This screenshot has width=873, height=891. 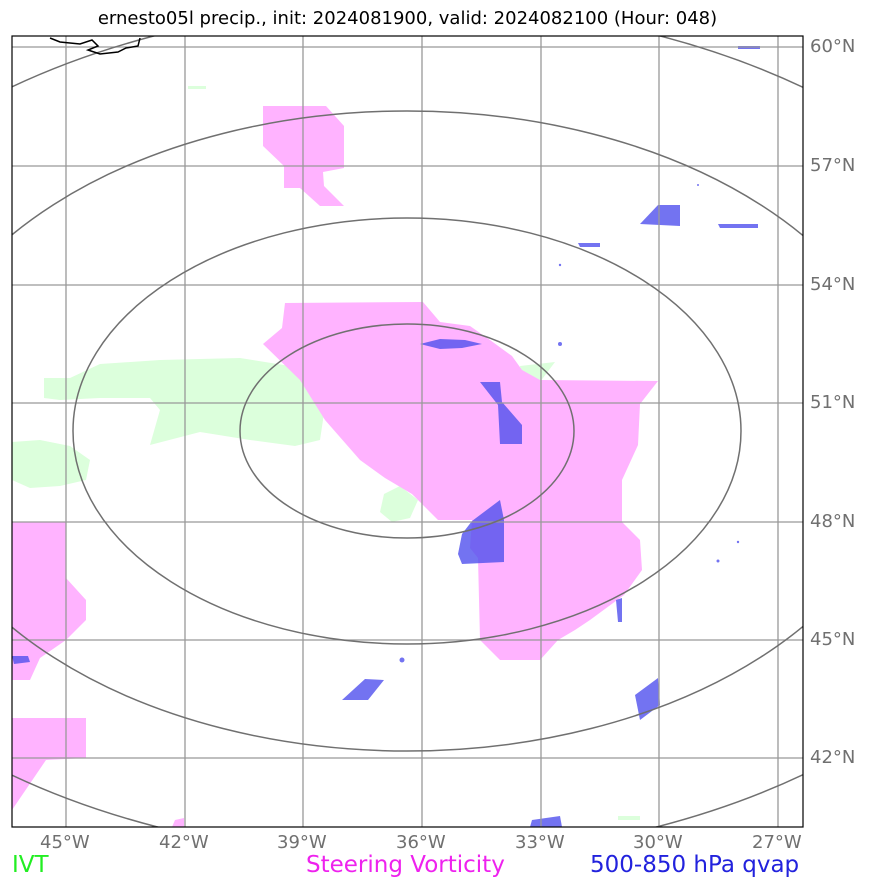 I want to click on qvap-blob-bottom, so click(x=546, y=821).